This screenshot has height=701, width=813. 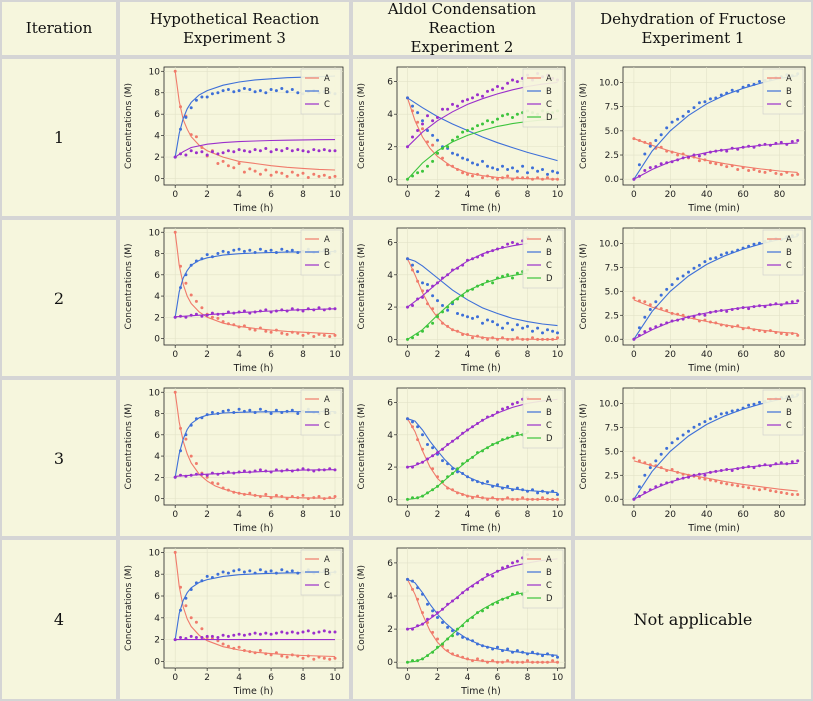 What do you see at coordinates (693, 28) in the screenshot?
I see `header-dehydration-fructose: Dehydration of Fructose Experiment 1` at bounding box center [693, 28].